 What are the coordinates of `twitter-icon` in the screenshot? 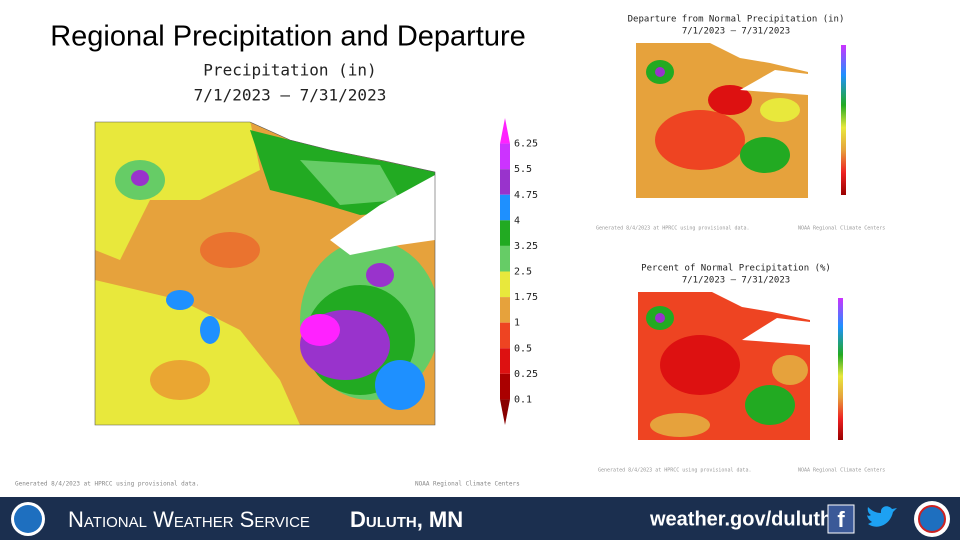 It's located at (882, 516).